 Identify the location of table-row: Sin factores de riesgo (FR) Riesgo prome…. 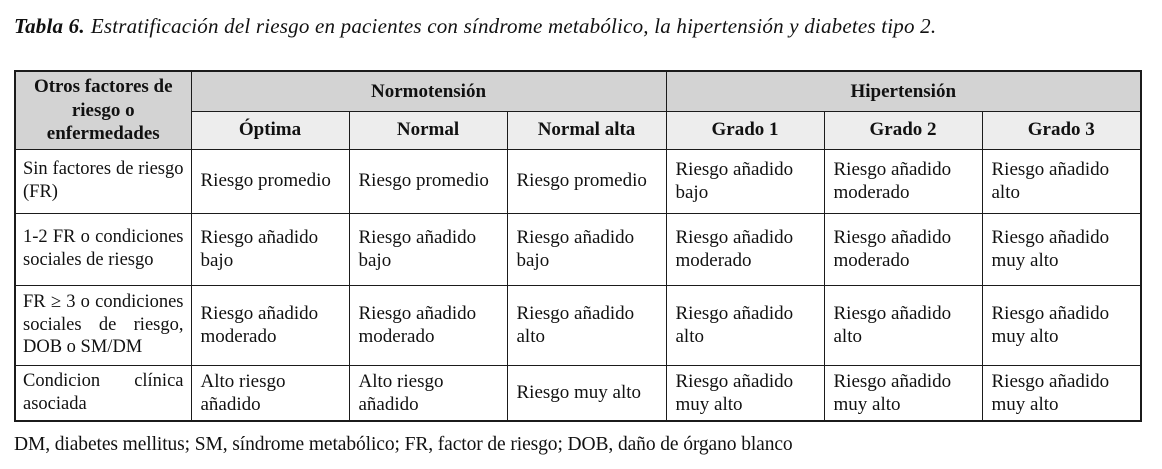
(578, 181).